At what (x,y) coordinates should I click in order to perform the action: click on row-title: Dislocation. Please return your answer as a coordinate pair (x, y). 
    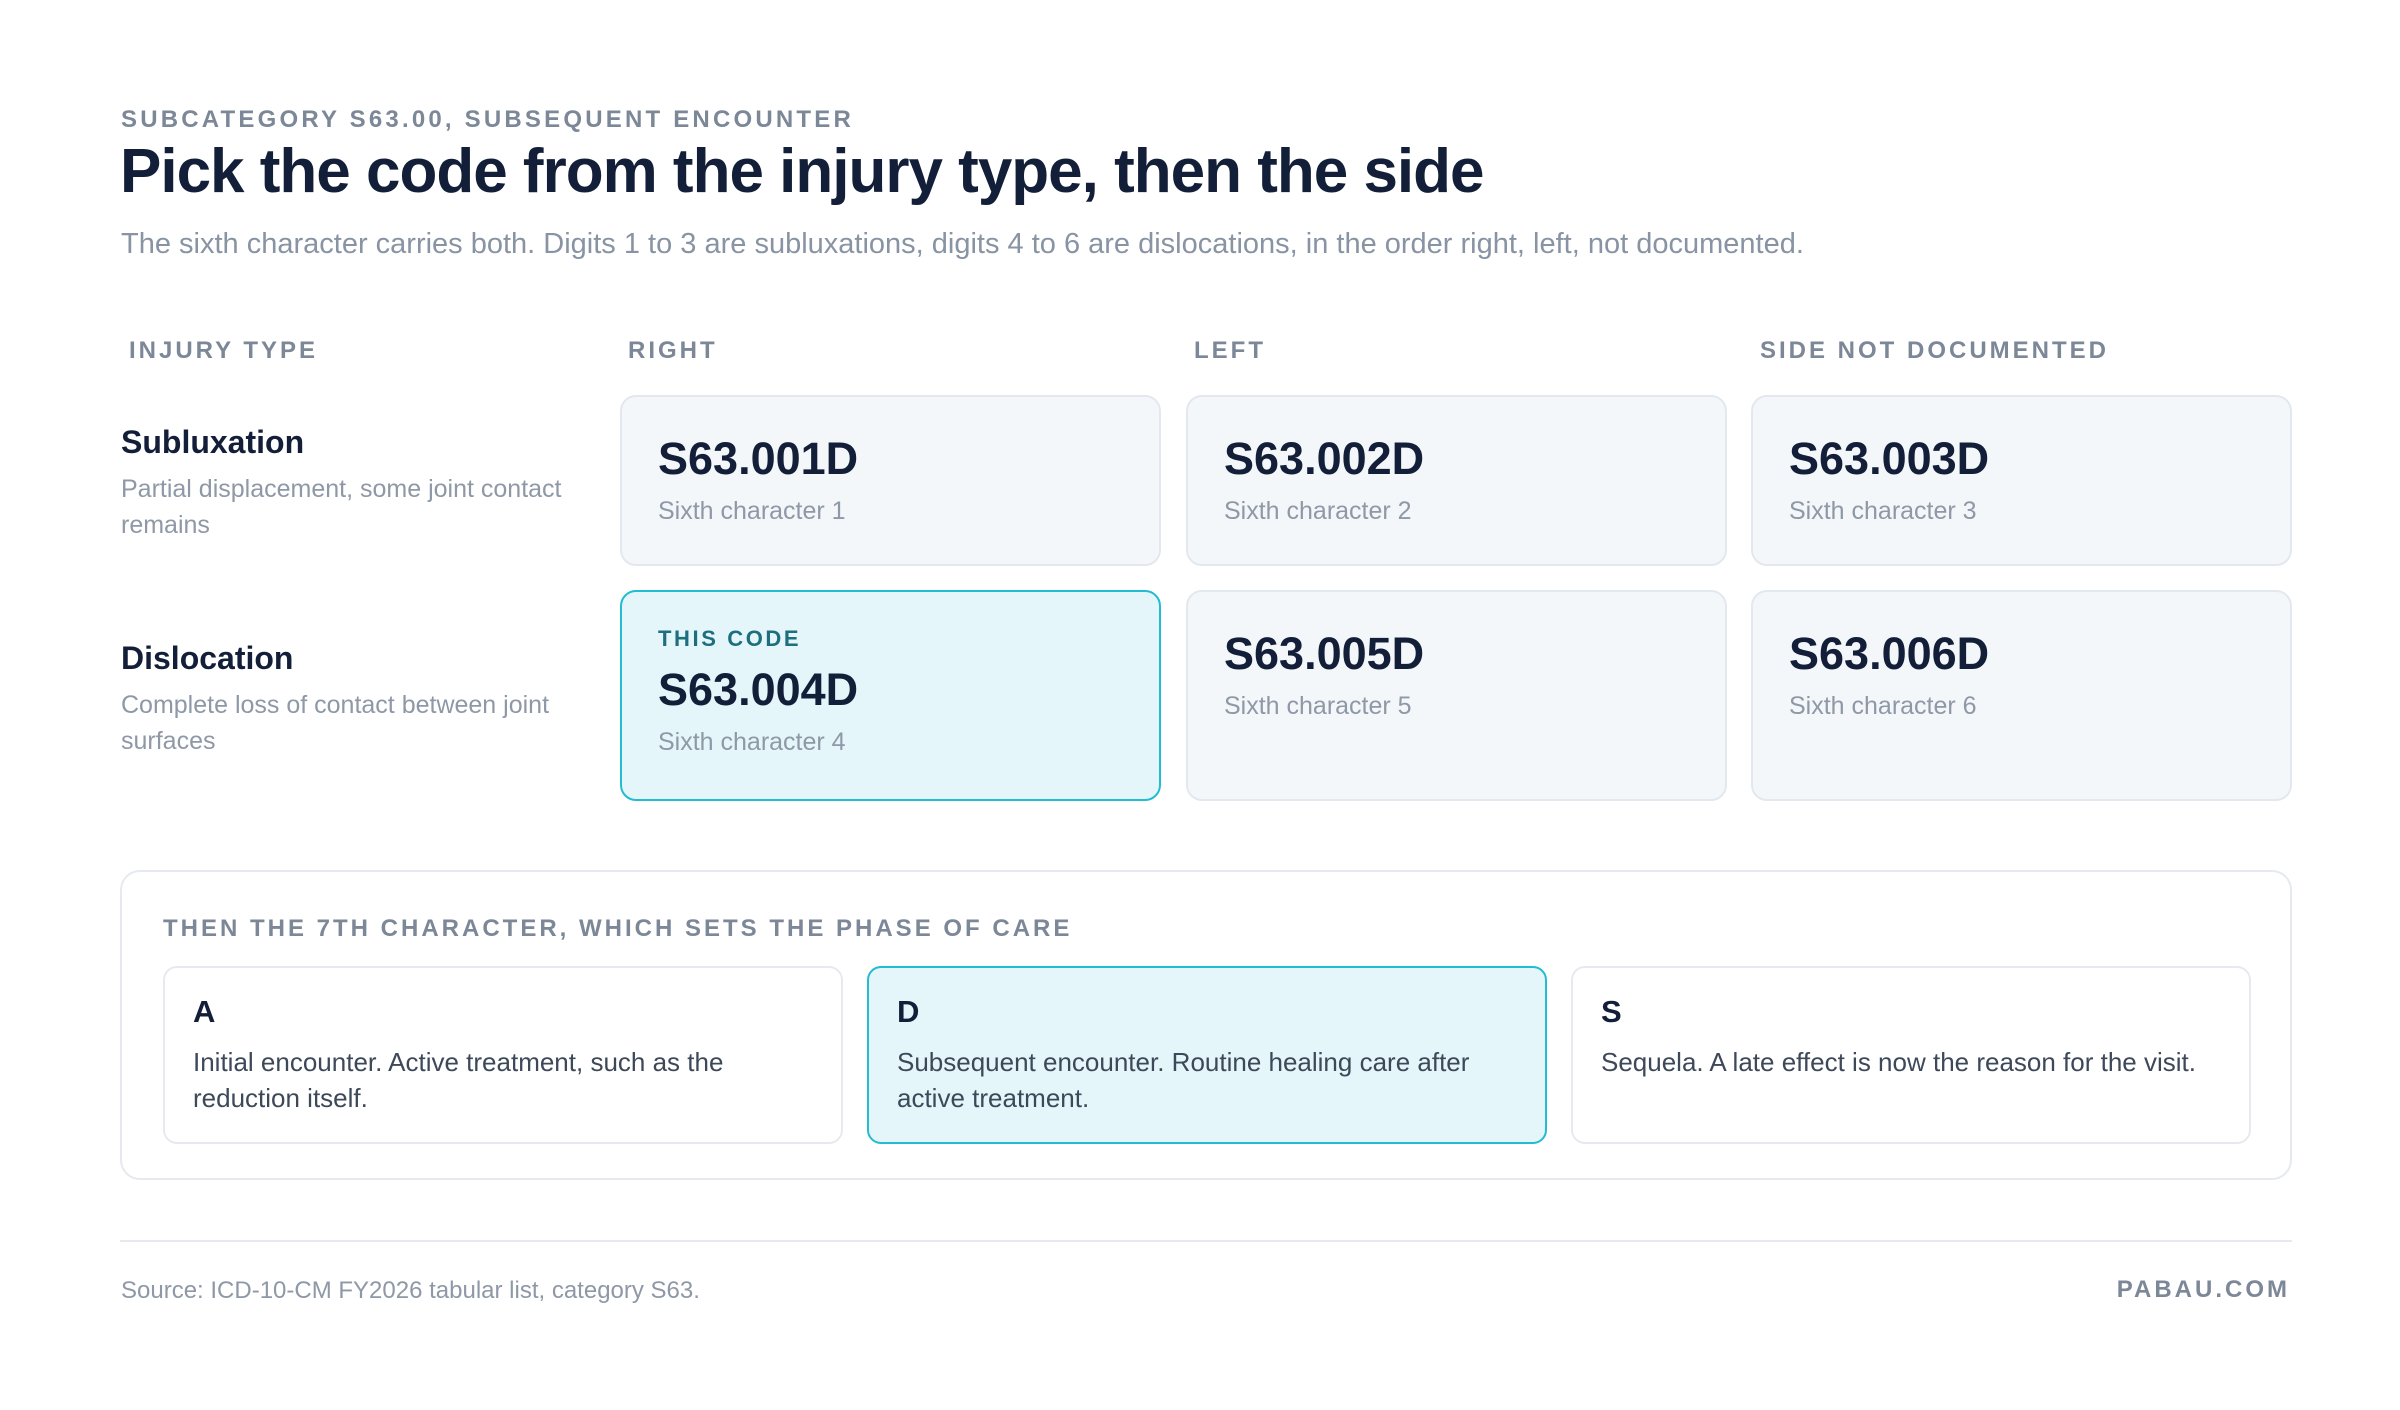
    Looking at the image, I should click on (207, 658).